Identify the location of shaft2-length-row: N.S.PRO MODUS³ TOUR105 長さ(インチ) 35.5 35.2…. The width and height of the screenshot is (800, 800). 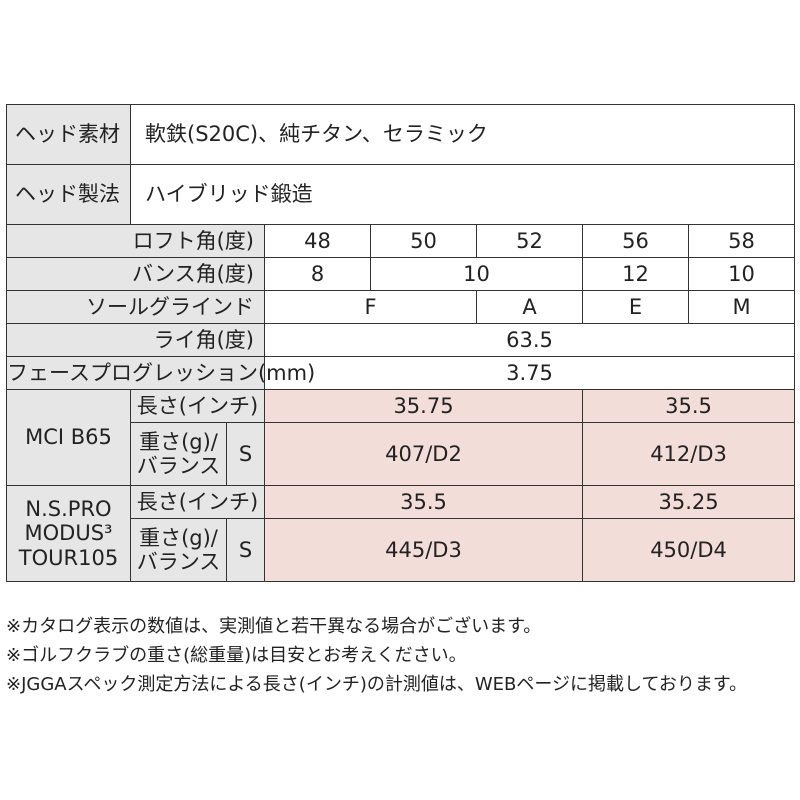
(401, 533).